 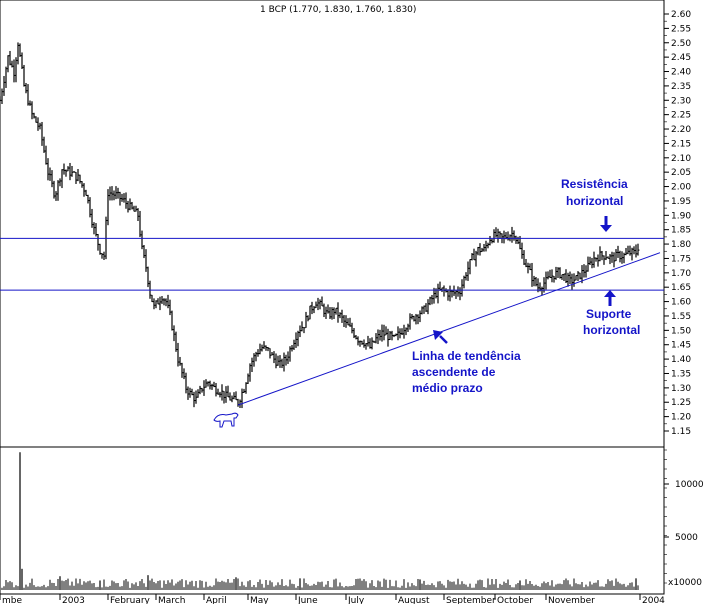 I want to click on time-tick-label: July, so click(x=356, y=600).